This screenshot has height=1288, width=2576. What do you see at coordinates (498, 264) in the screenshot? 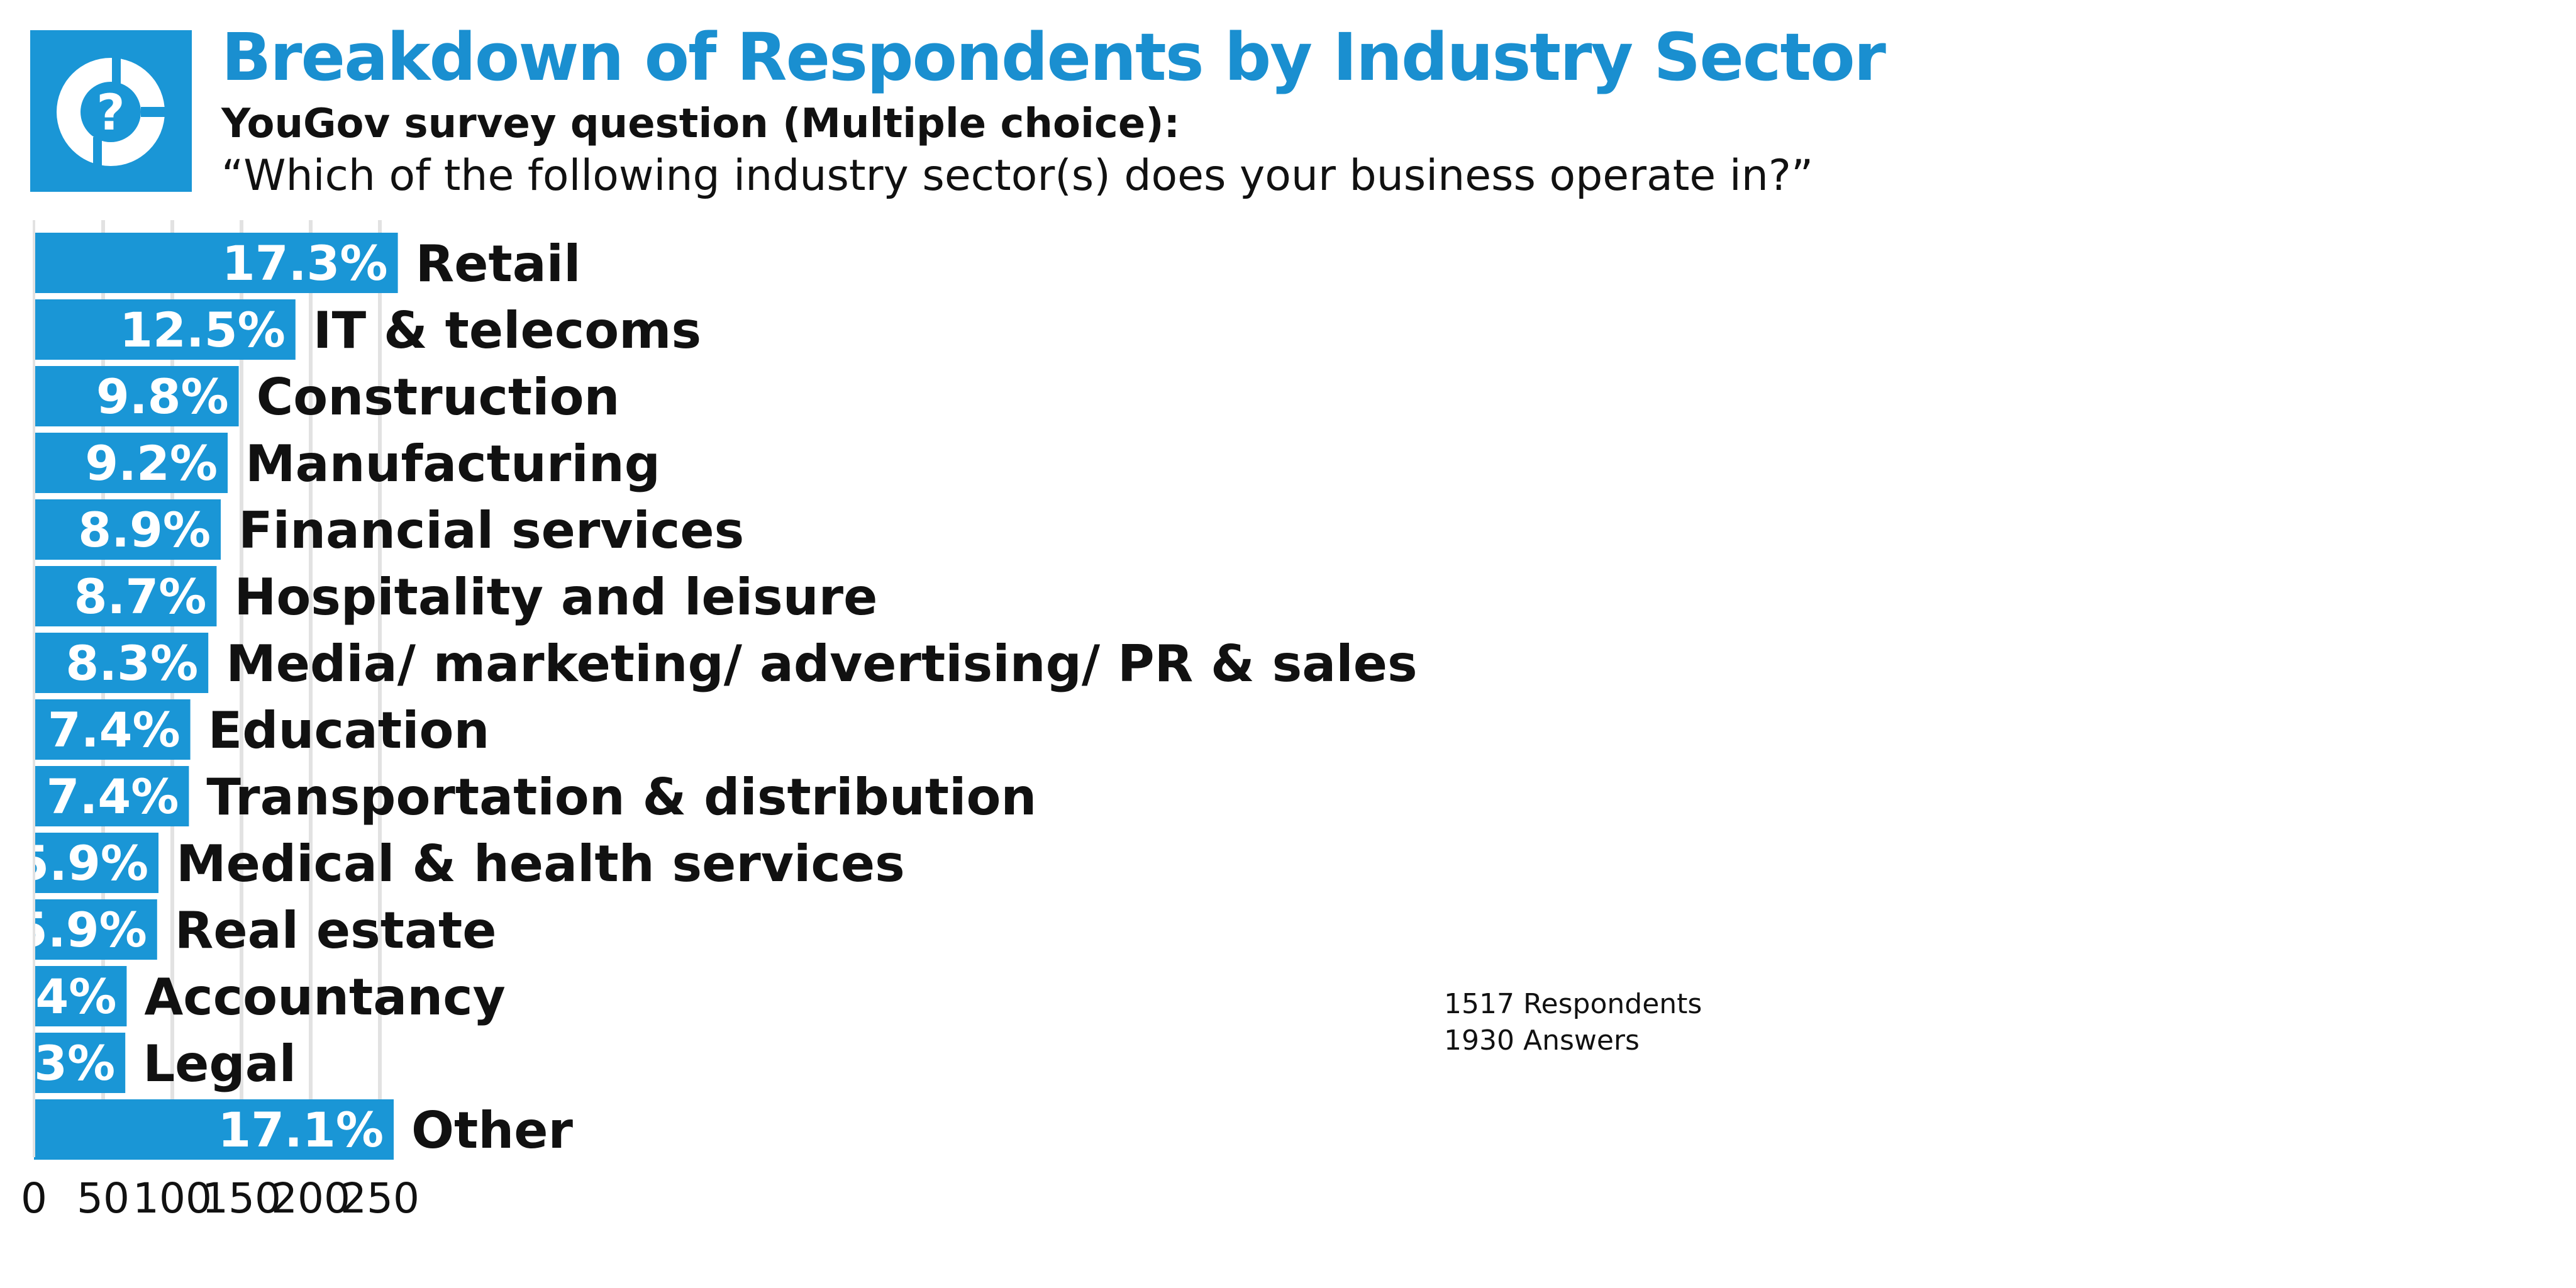
I see `category-label: Retail` at bounding box center [498, 264].